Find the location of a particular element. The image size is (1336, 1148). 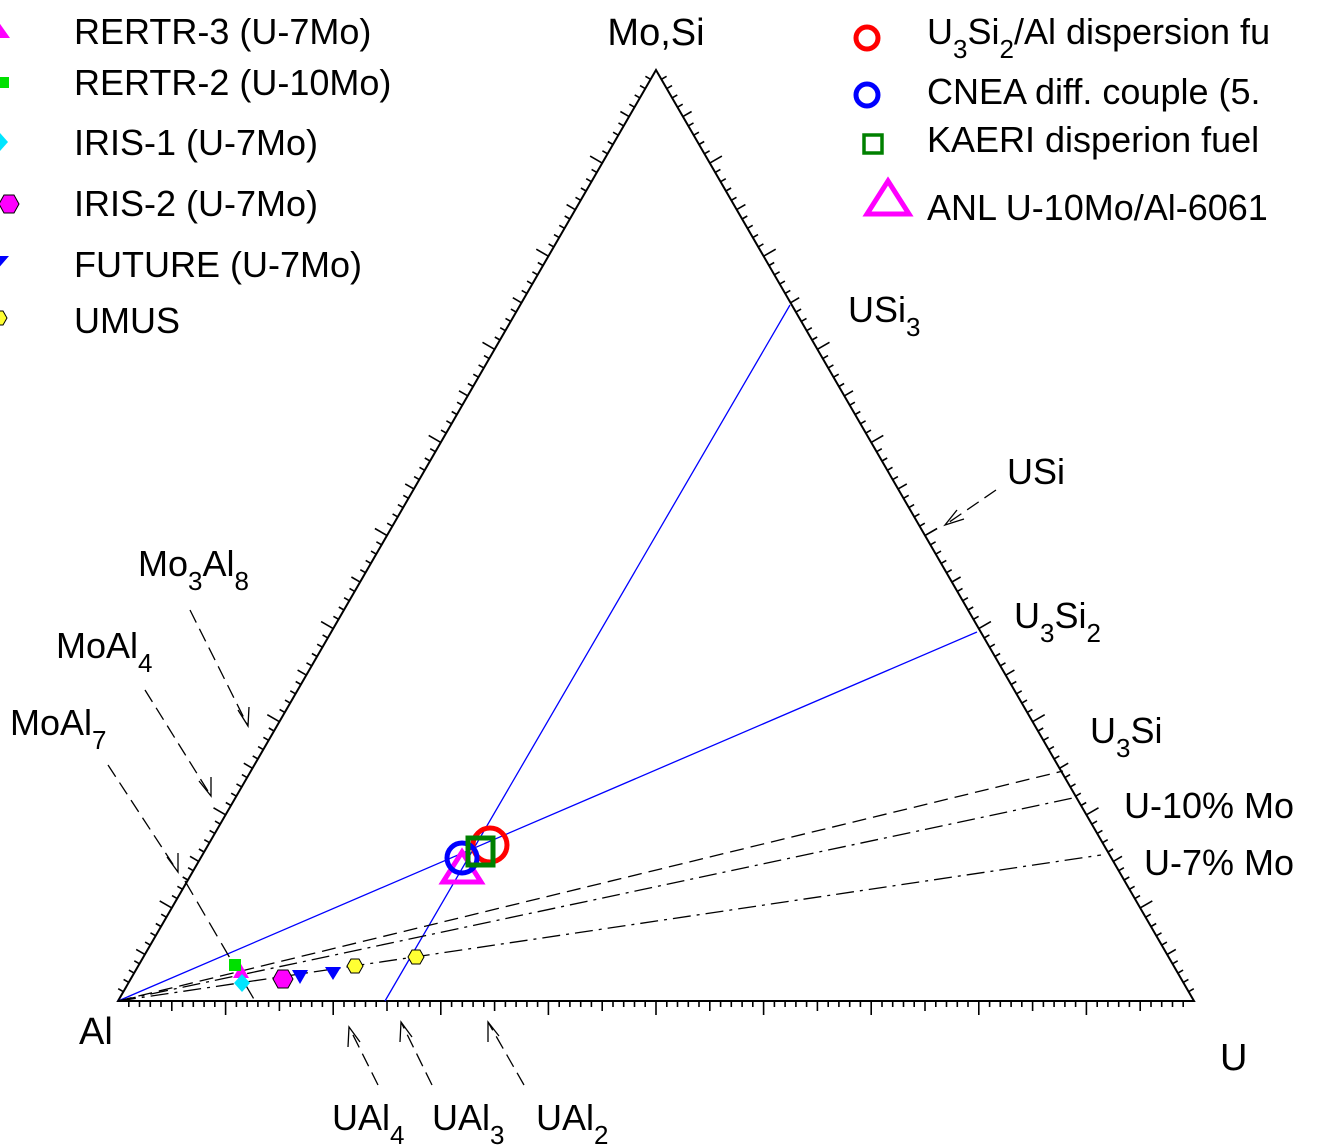

legend-label-iris1: IRIS-1 (U-7Mo) is located at coordinates (196, 142).